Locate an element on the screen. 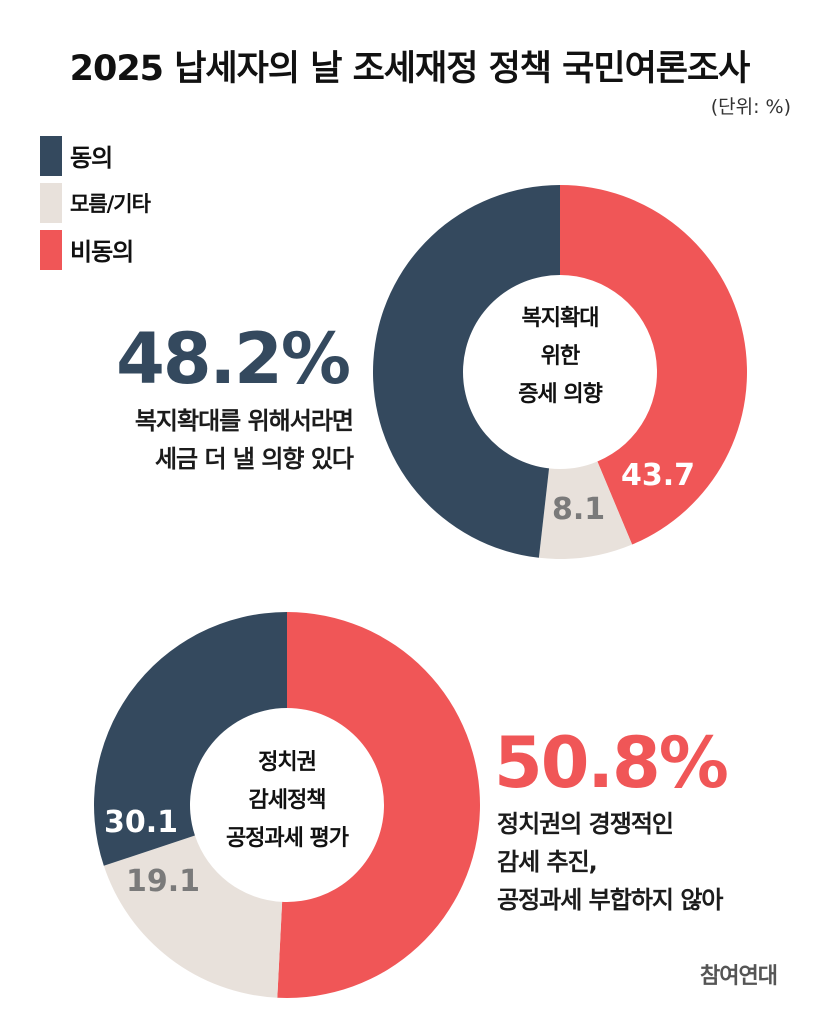 This screenshot has width=819, height=1024. desc-line: 복지확대를 위해서라면 is located at coordinates (244, 421).